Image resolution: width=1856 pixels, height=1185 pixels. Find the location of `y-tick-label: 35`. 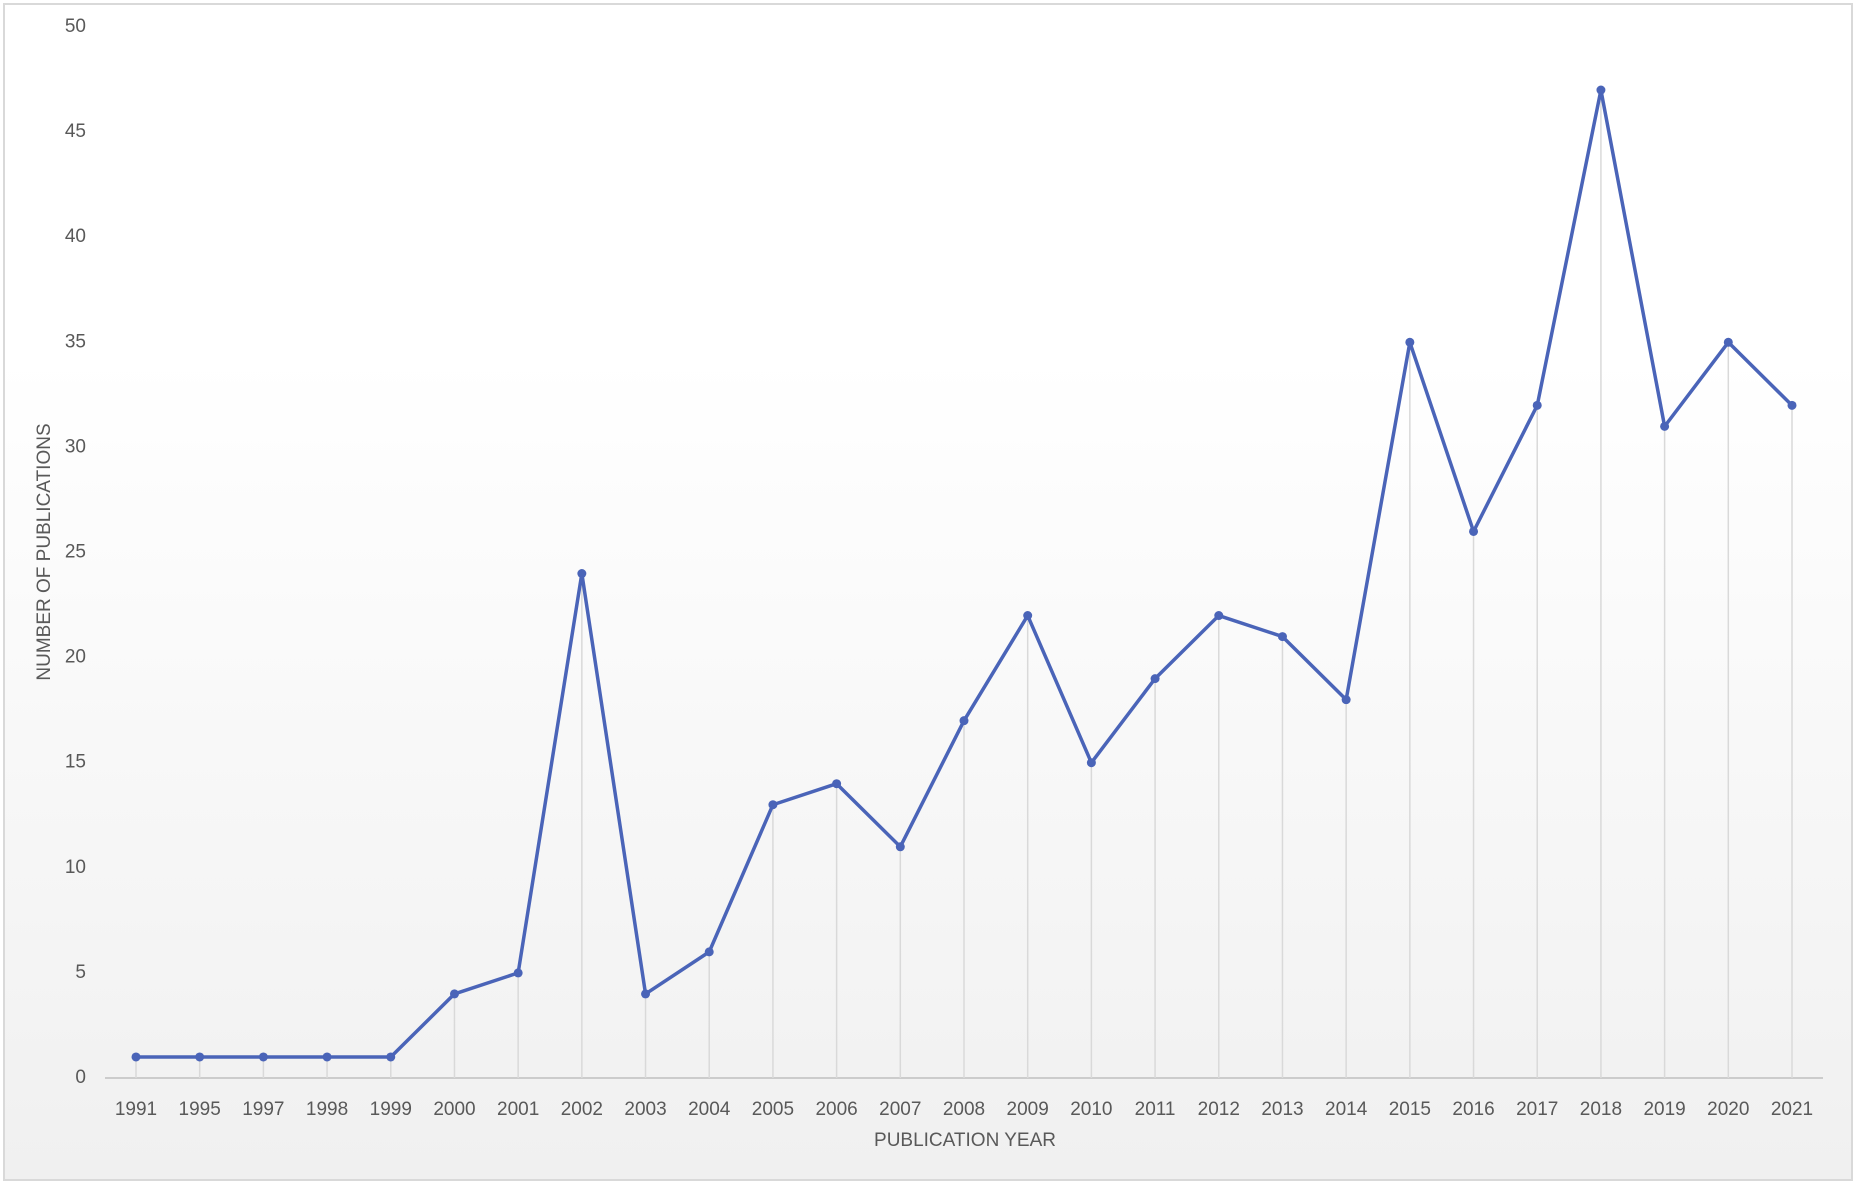

y-tick-label: 35 is located at coordinates (75, 341).